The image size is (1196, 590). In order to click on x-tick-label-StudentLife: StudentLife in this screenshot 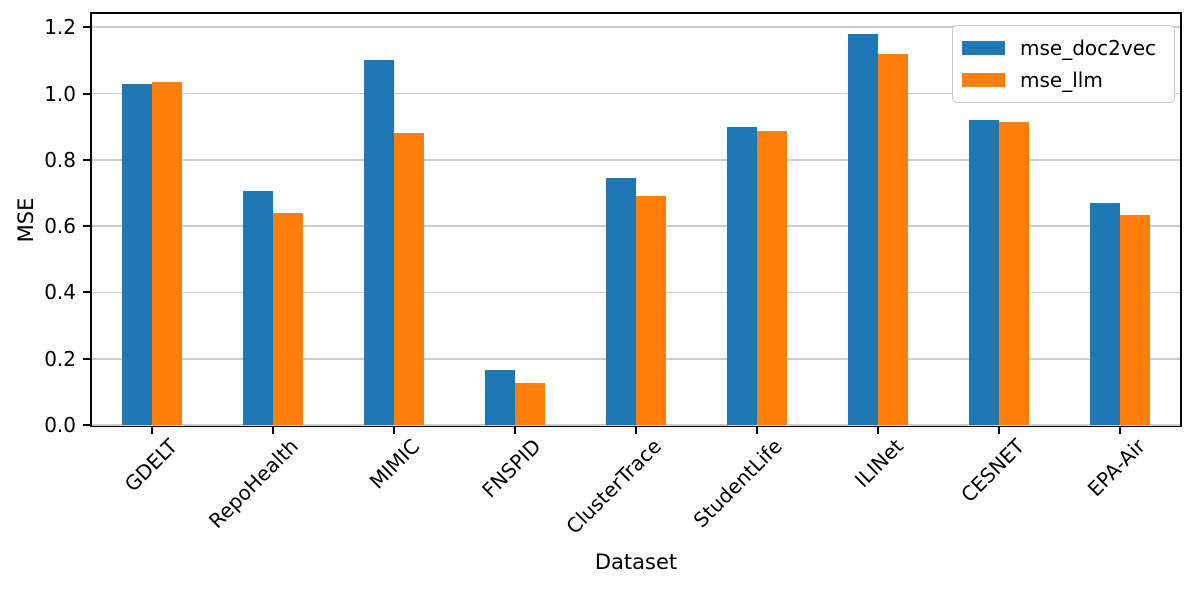, I will do `click(737, 483)`.